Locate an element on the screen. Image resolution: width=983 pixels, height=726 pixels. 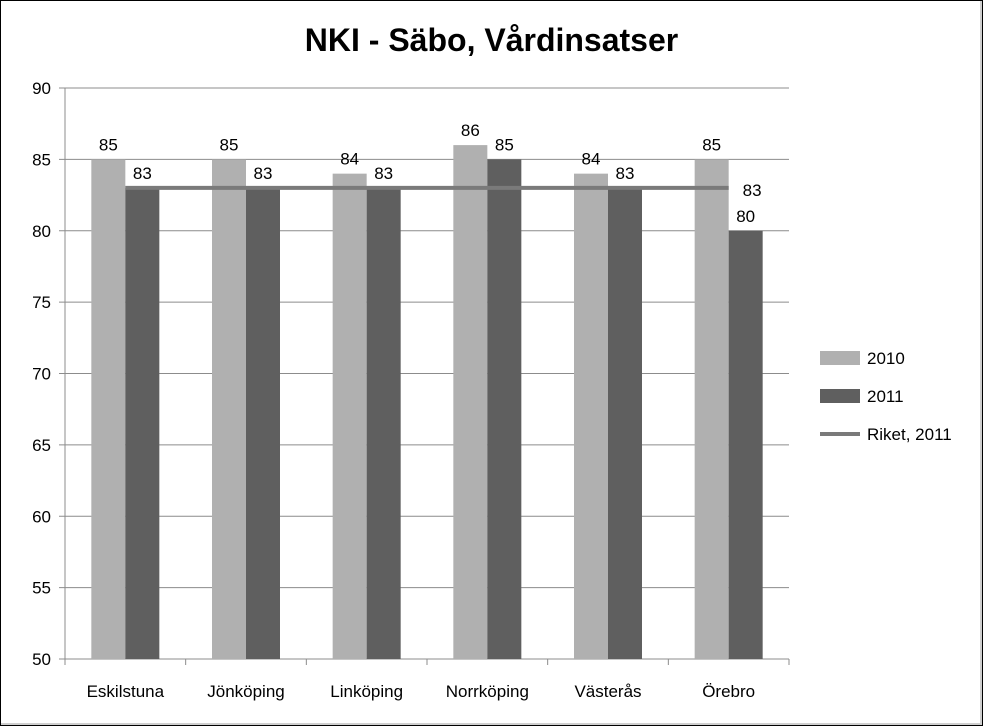
legend-label: Riket, 2011 is located at coordinates (909, 434).